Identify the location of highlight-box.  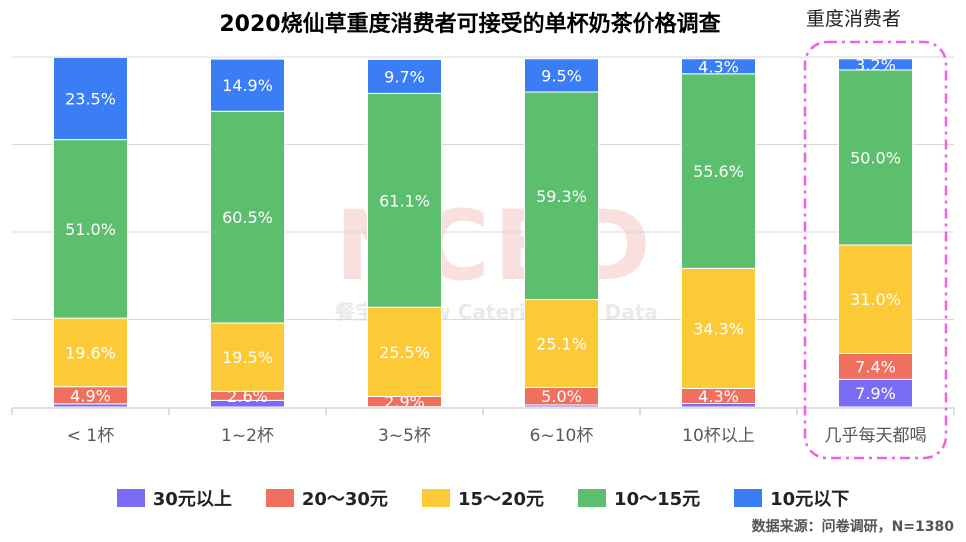
(875, 250).